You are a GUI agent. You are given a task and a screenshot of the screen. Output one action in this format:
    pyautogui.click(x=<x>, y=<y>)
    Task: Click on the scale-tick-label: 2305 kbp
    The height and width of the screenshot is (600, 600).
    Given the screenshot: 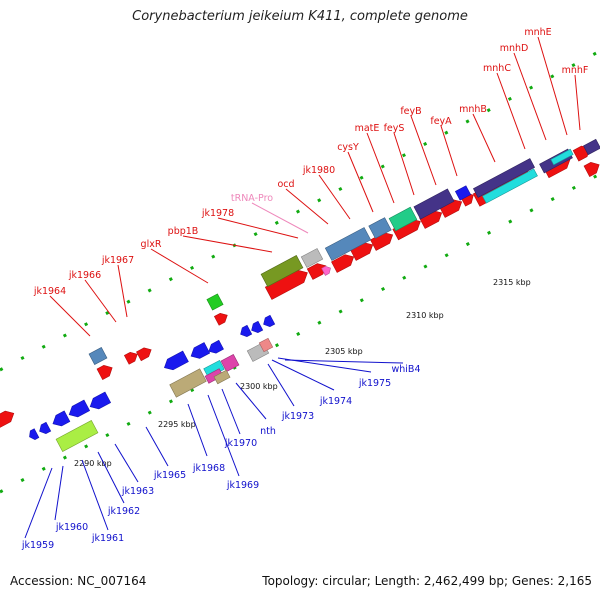 What is the action you would take?
    pyautogui.click(x=344, y=351)
    